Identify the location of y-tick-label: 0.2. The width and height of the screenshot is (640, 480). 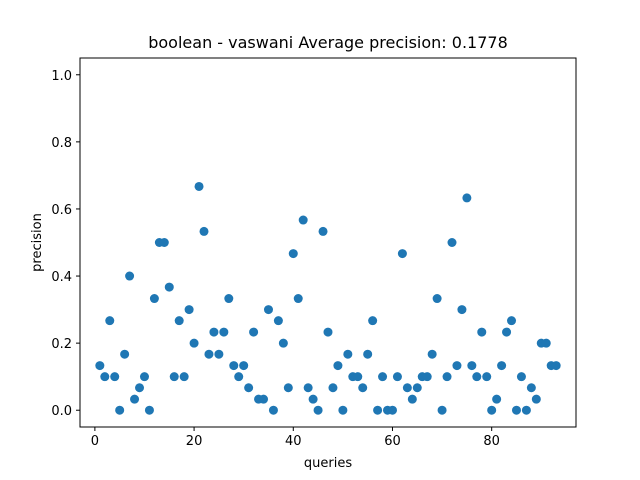
(61, 344).